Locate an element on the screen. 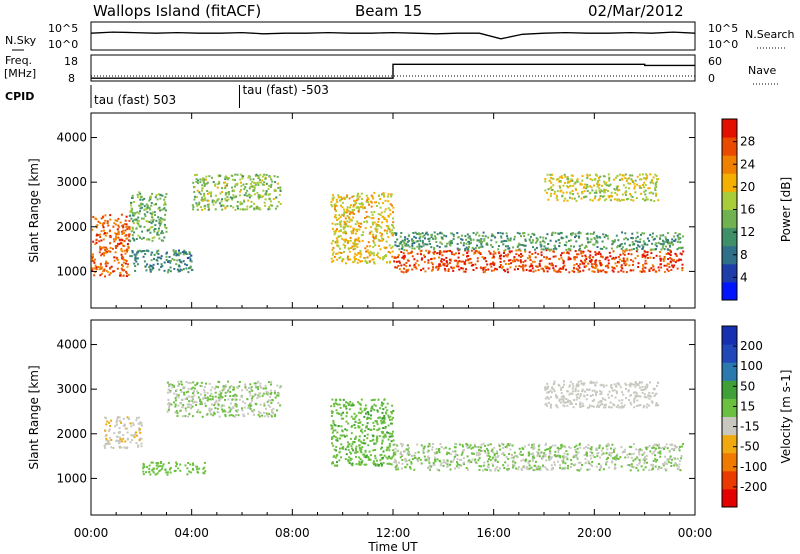  nave-tick-bottom: 0 is located at coordinates (711, 78).